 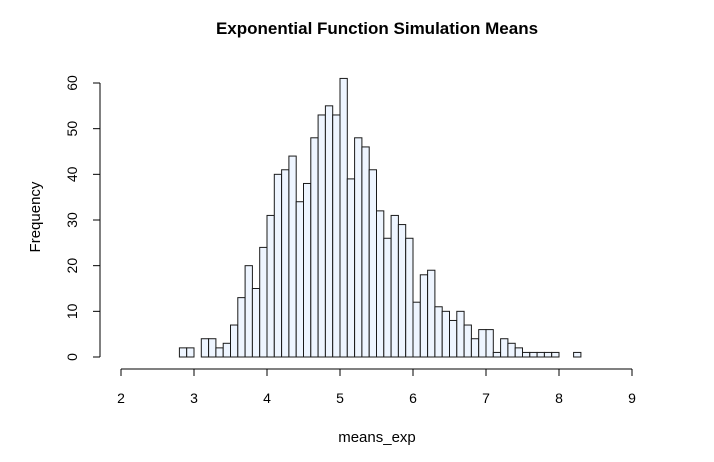 I want to click on x-tick-label: 8, so click(x=559, y=398).